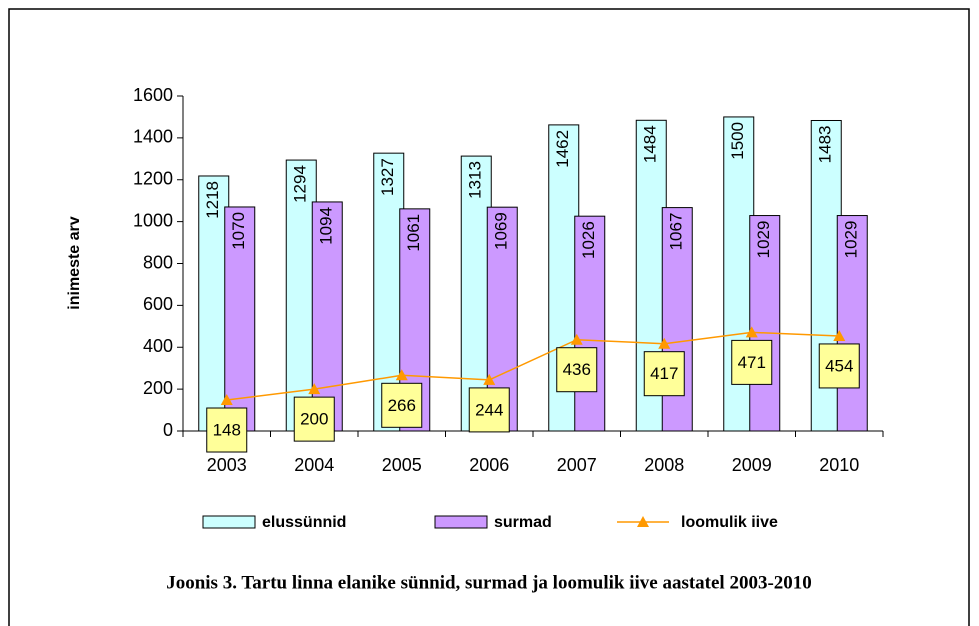 This screenshot has width=979, height=626. Describe the element at coordinates (158, 262) in the screenshot. I see `y-tick-label: 800` at that location.